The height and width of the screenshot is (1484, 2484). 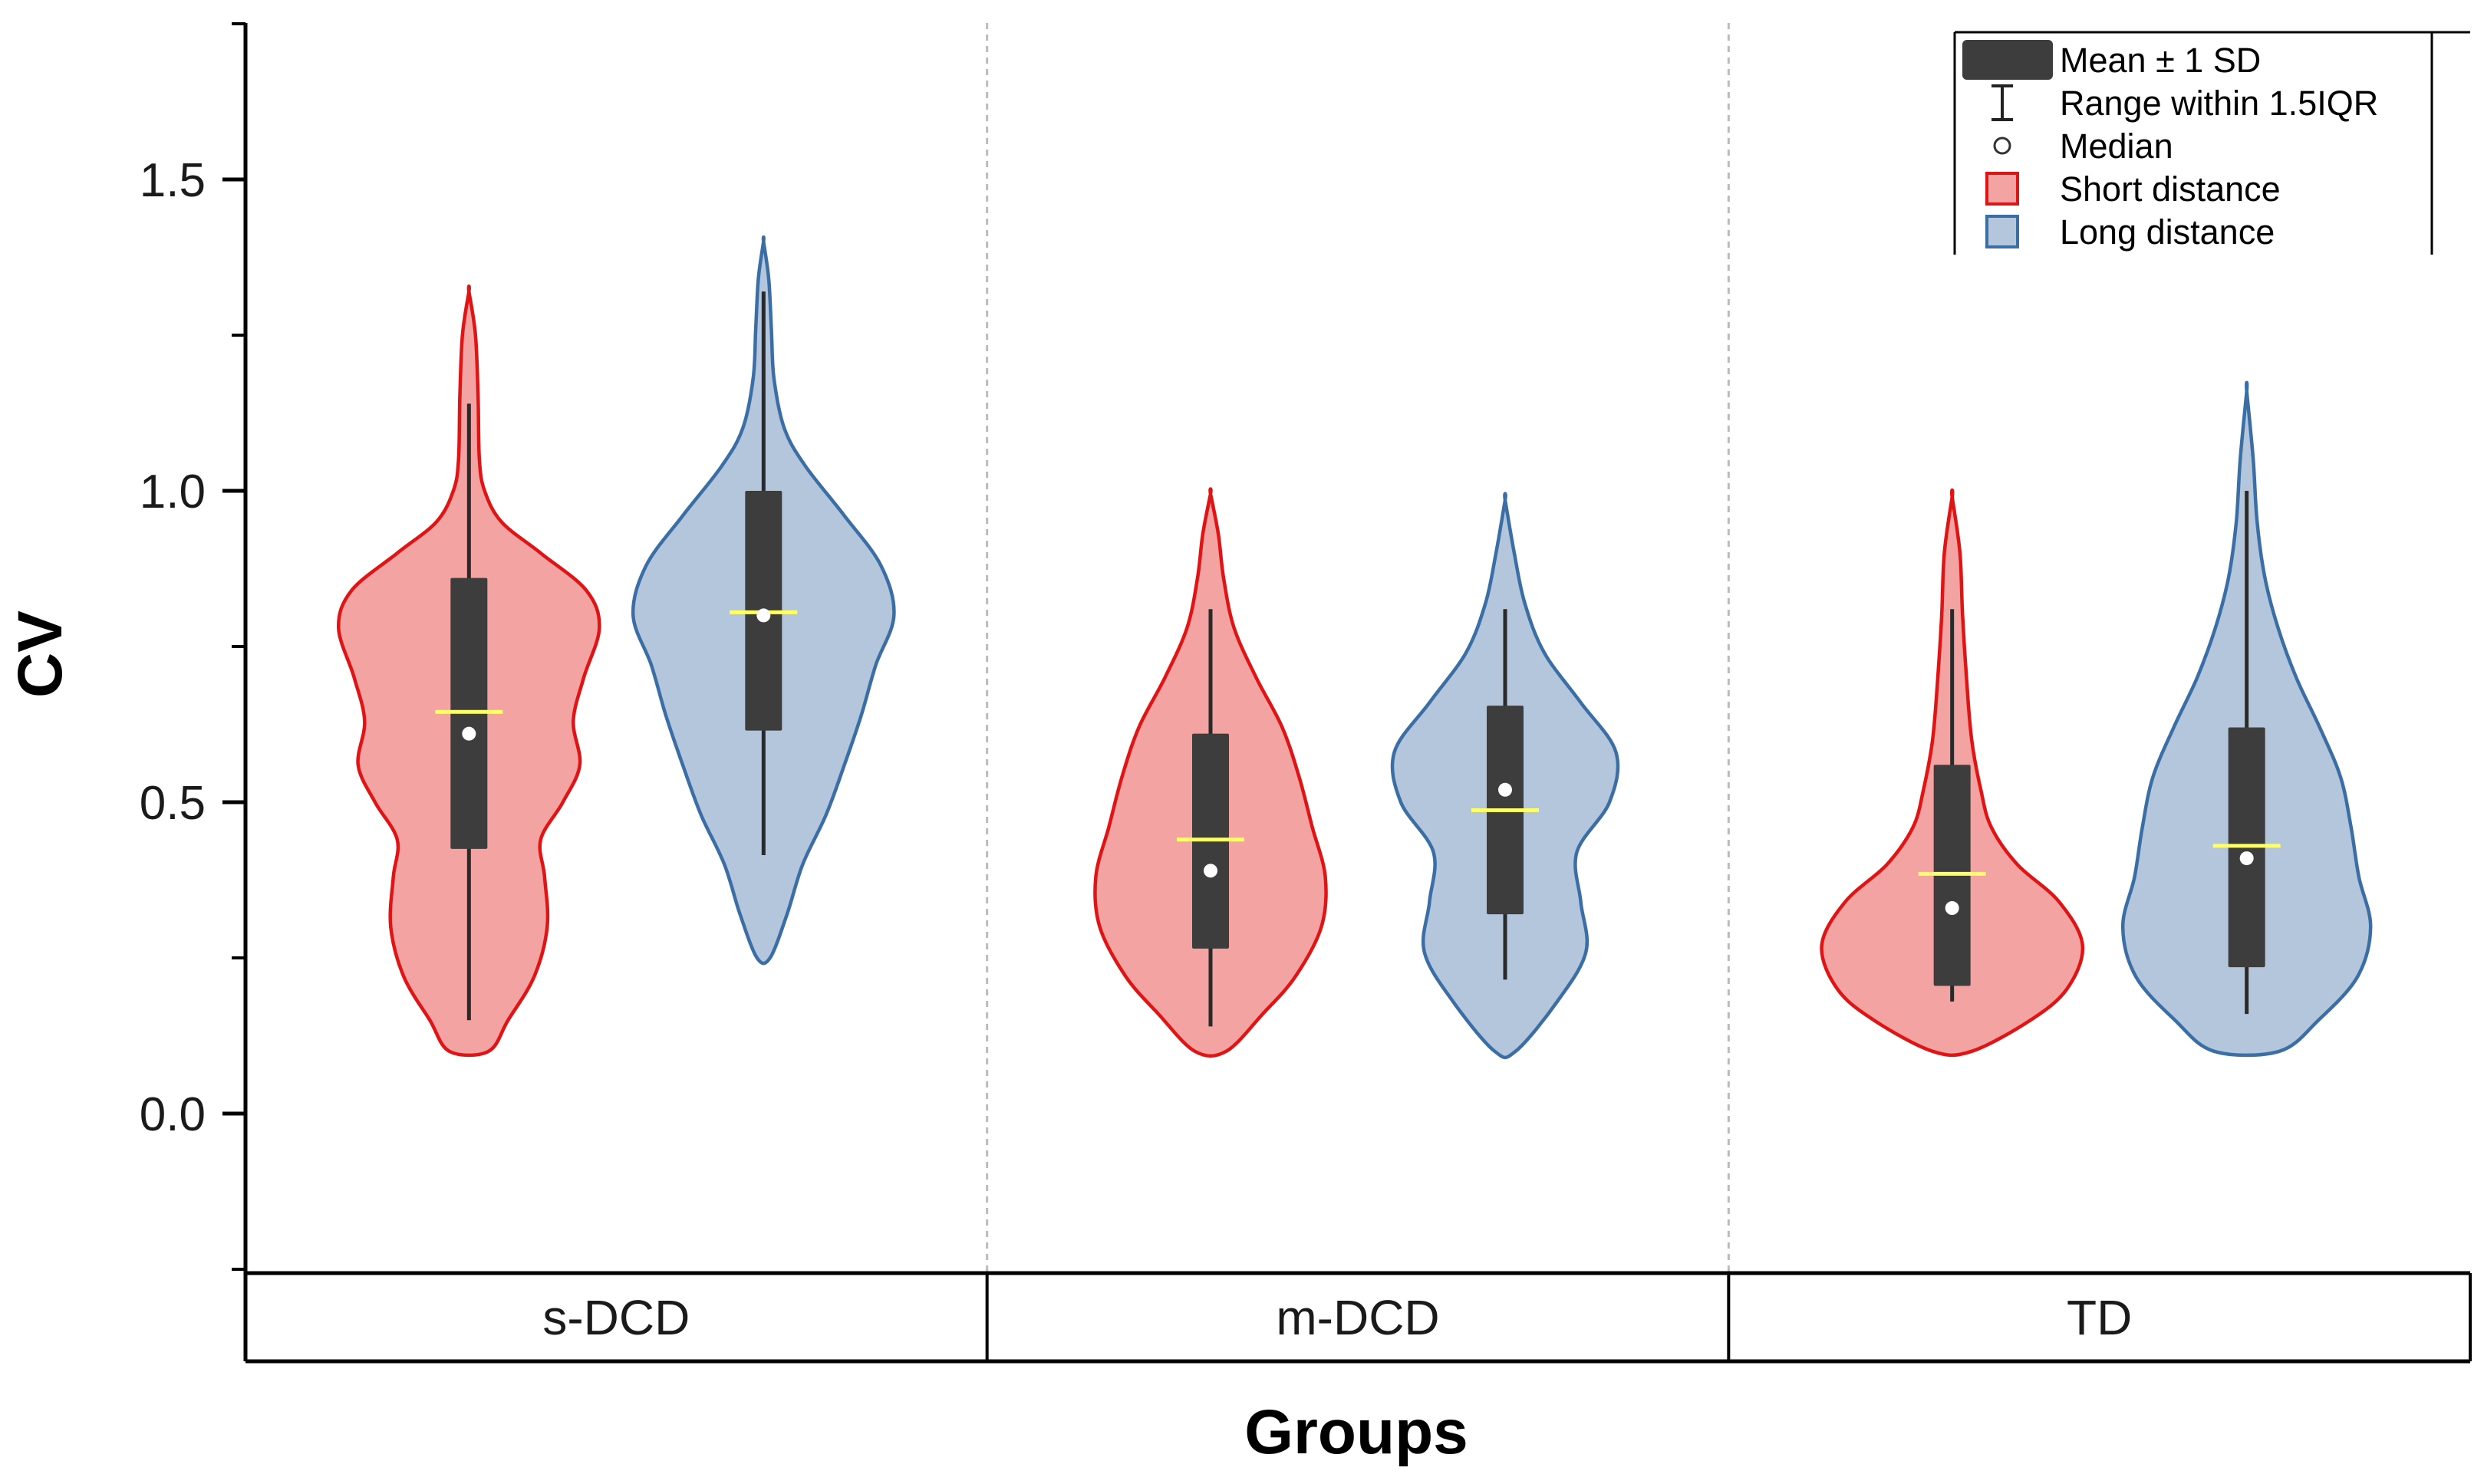 I want to click on group-label-TD: TD, so click(x=2099, y=1317).